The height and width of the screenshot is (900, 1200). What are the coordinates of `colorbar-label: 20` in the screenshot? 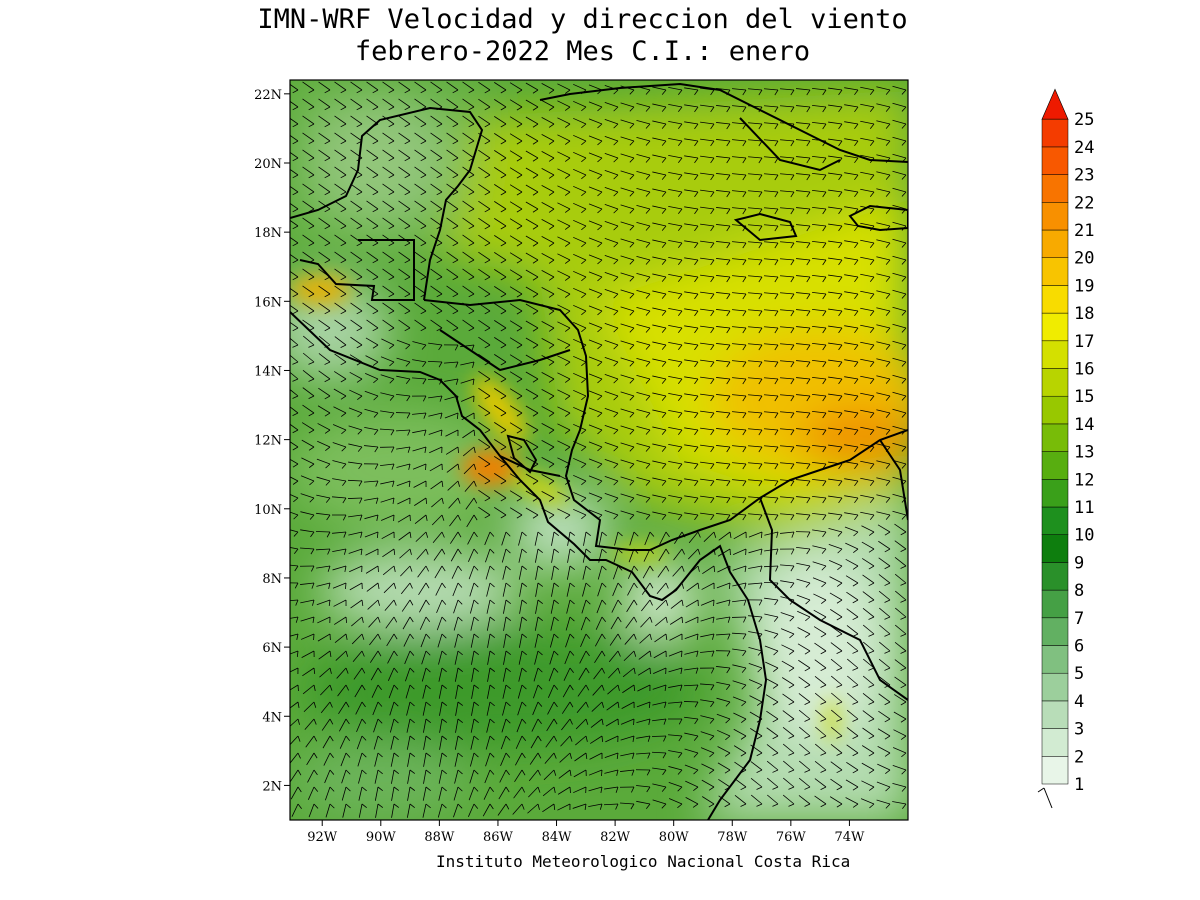 It's located at (1084, 259).